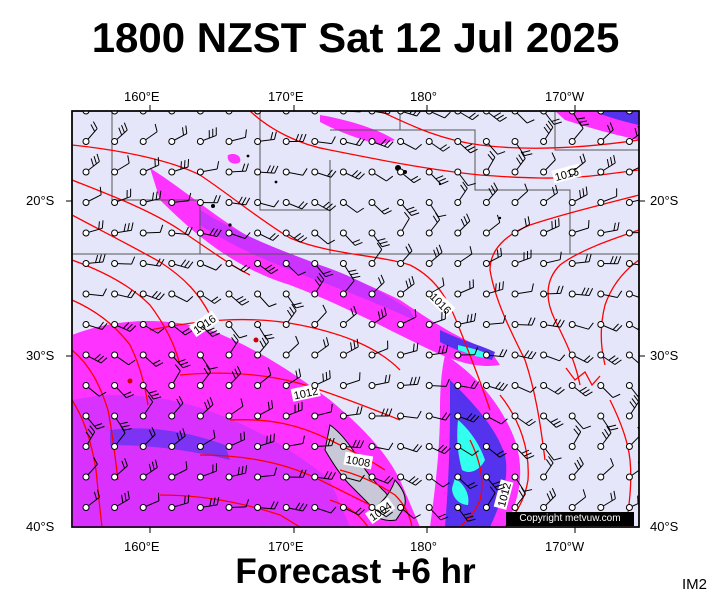 This screenshot has width=711, height=600. Describe the element at coordinates (694, 584) in the screenshot. I see `map-code: IM2` at that location.